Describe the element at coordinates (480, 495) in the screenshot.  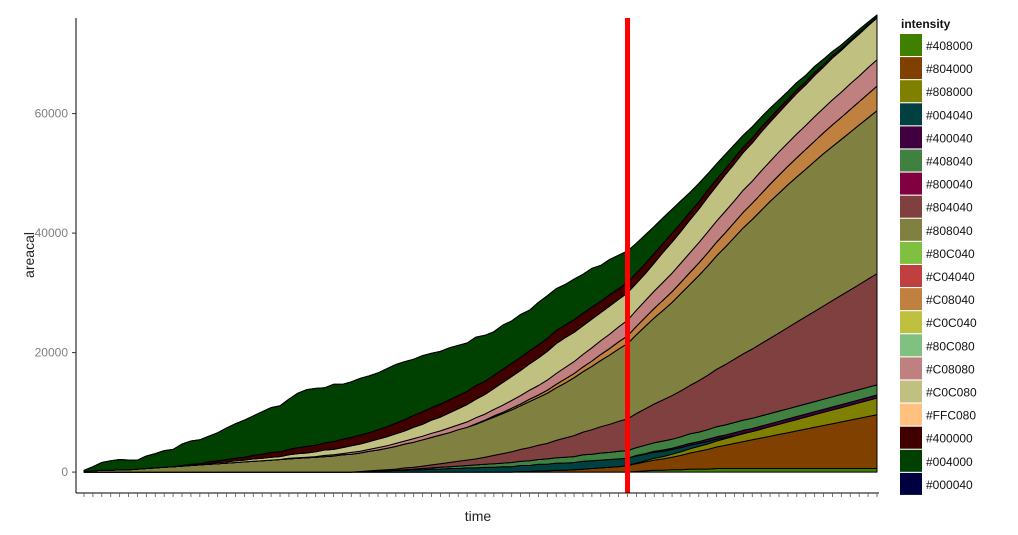
I see `x-ticks` at that location.